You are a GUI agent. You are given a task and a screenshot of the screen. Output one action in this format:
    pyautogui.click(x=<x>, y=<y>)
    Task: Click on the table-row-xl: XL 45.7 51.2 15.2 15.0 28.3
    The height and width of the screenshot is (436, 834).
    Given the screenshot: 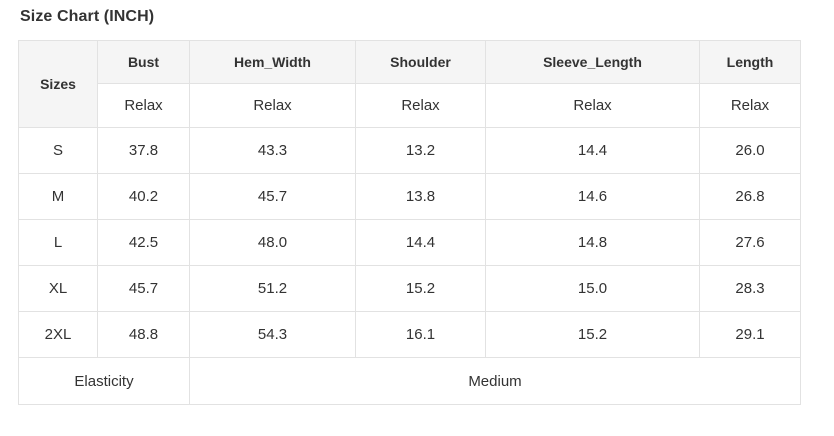 What is the action you would take?
    pyautogui.click(x=409, y=288)
    